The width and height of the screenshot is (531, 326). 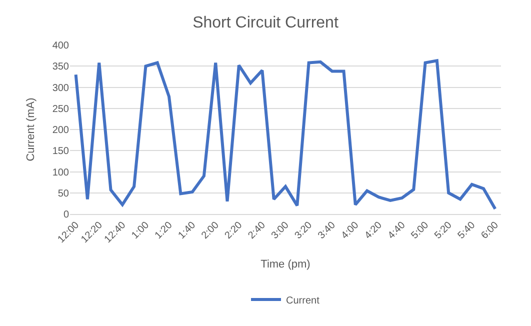 What do you see at coordinates (490, 231) in the screenshot?
I see `x-tick-label: 6:00` at bounding box center [490, 231].